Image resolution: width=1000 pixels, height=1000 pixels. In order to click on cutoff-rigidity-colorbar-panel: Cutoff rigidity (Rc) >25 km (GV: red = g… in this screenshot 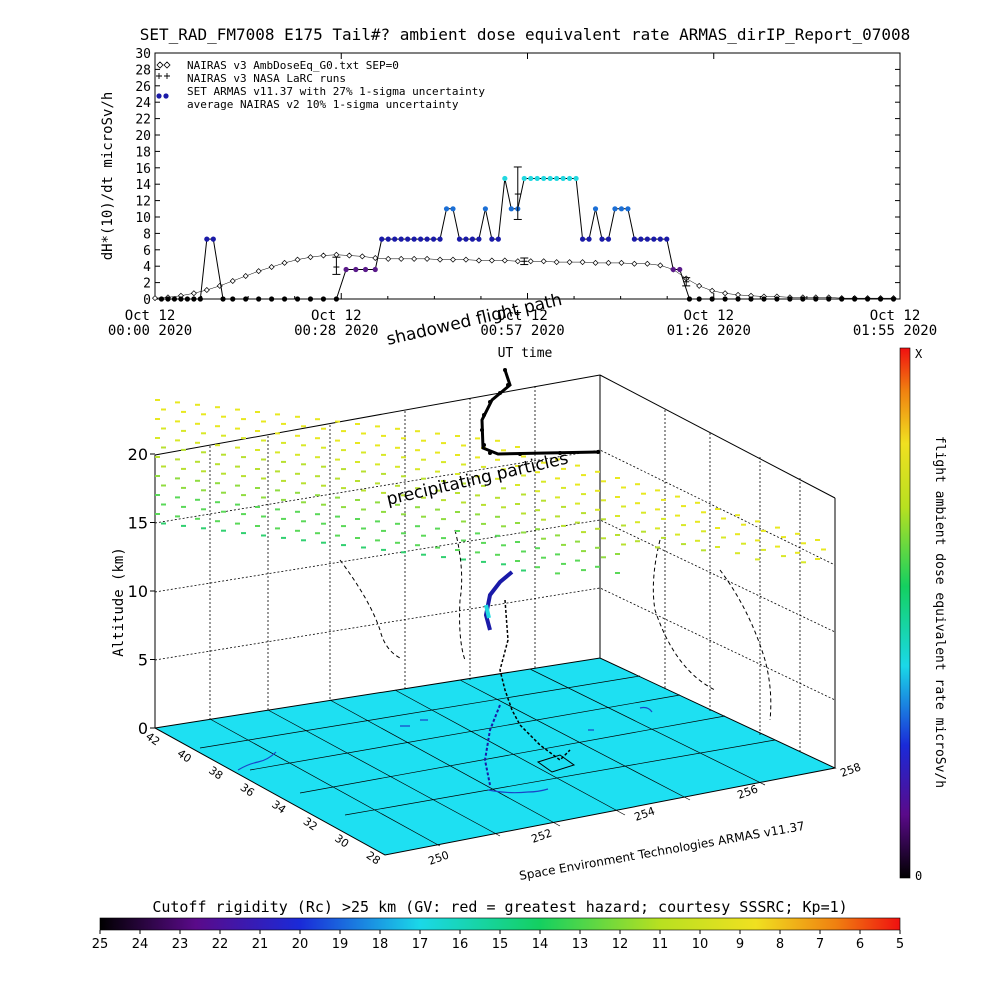, I will do `click(498, 925)`.